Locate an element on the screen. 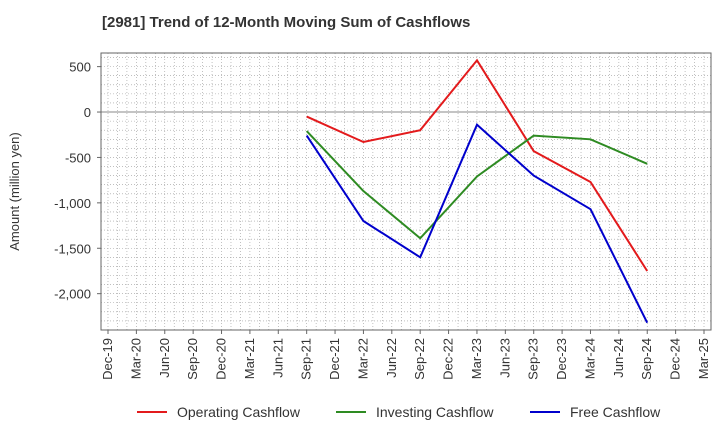  x-tick-label: Jun-20 is located at coordinates (164, 358).